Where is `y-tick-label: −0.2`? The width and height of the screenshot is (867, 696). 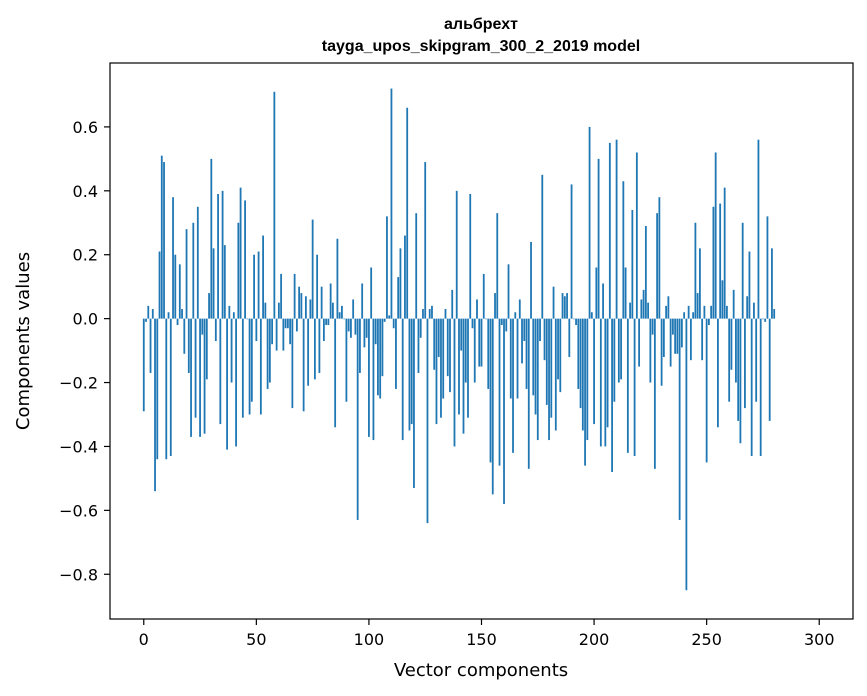
y-tick-label: −0.2 is located at coordinates (78, 383).